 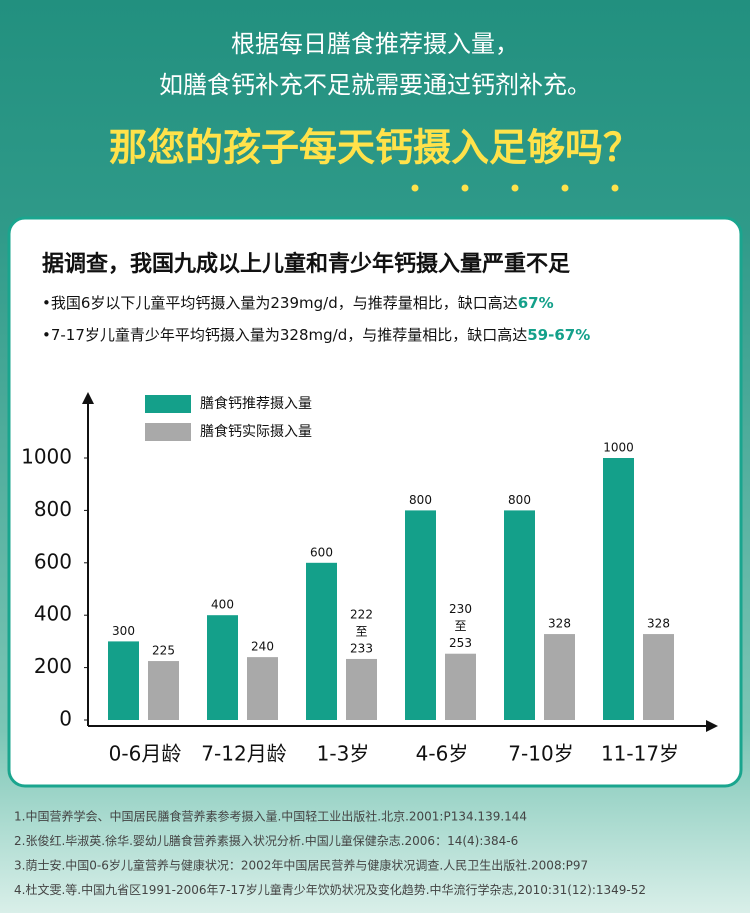 I want to click on panel-title: 据调查，我国九成以上儿童和青少年钙摄入量严重不足, so click(x=306, y=264).